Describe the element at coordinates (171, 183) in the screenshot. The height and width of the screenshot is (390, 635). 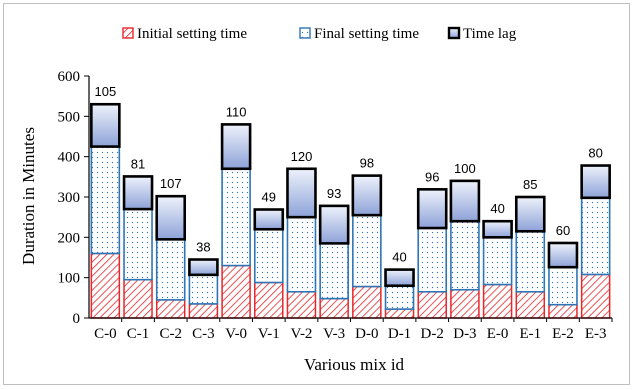
I see `data-label: 107` at that location.